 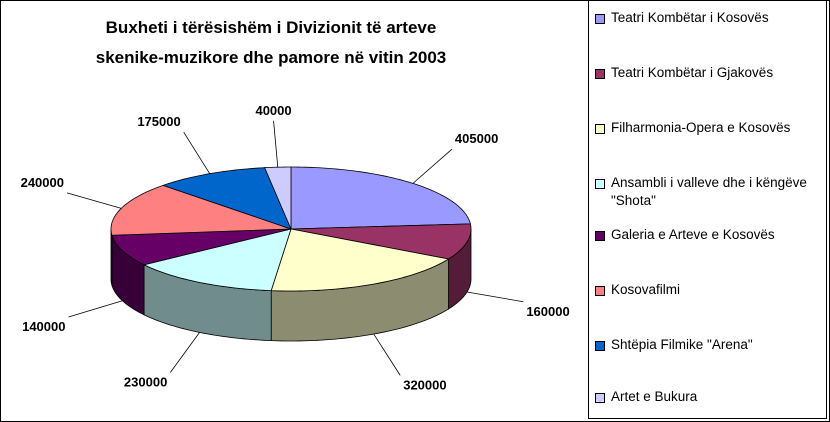 I want to click on legend-label: Shtëpia Filmike "Arena", so click(x=682, y=344).